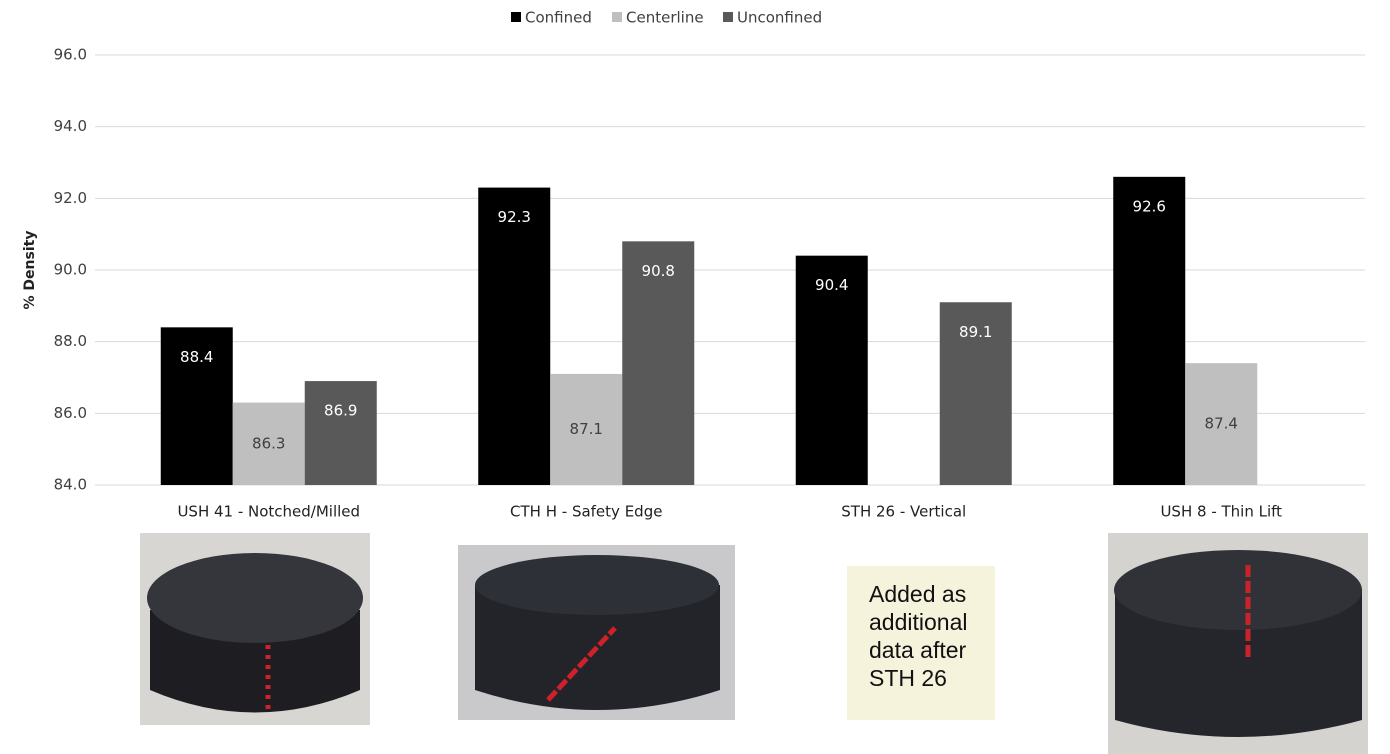 This screenshot has height=754, width=1390. I want to click on value-label: 89.1, so click(975, 332).